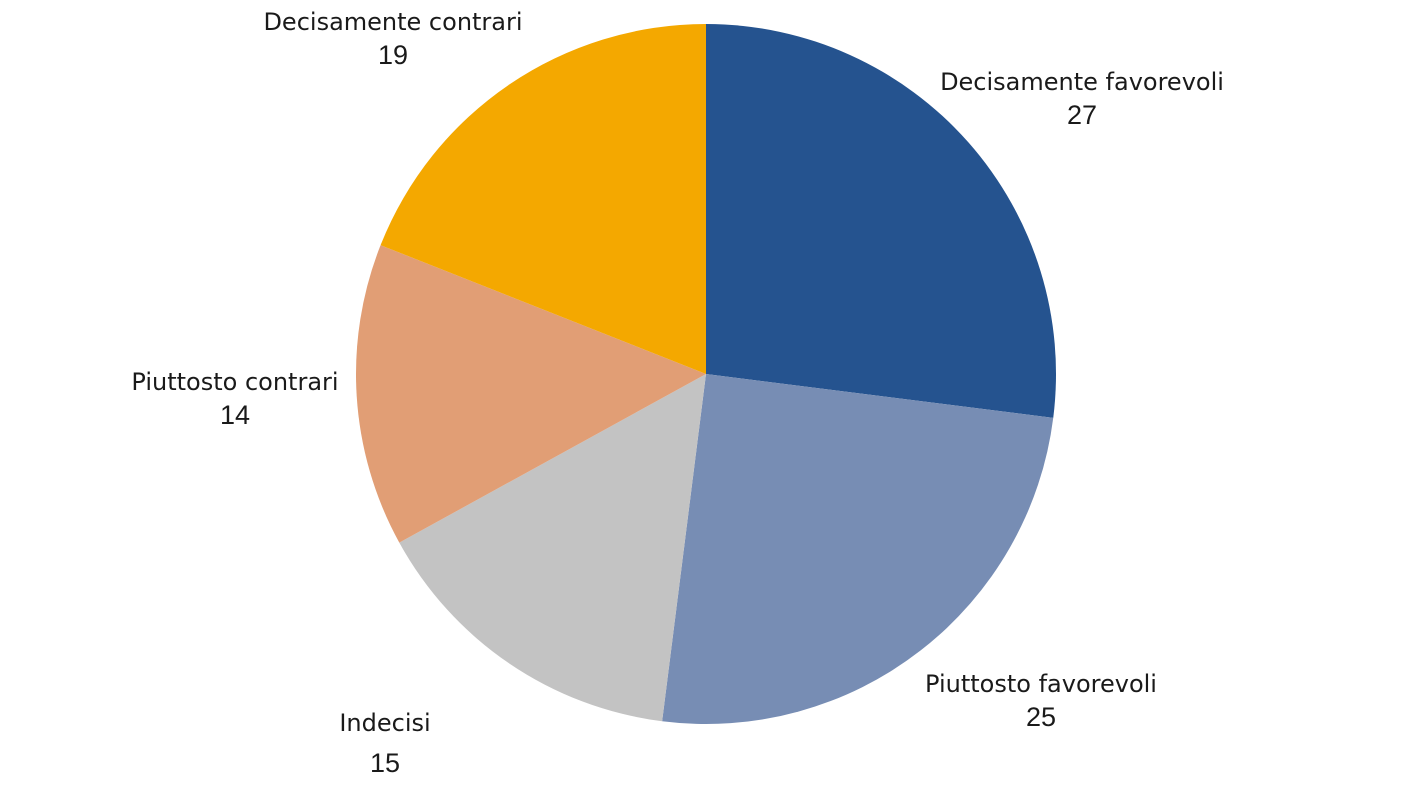 The height and width of the screenshot is (792, 1408). Describe the element at coordinates (393, 55) in the screenshot. I see `pie-value-4: 19` at that location.